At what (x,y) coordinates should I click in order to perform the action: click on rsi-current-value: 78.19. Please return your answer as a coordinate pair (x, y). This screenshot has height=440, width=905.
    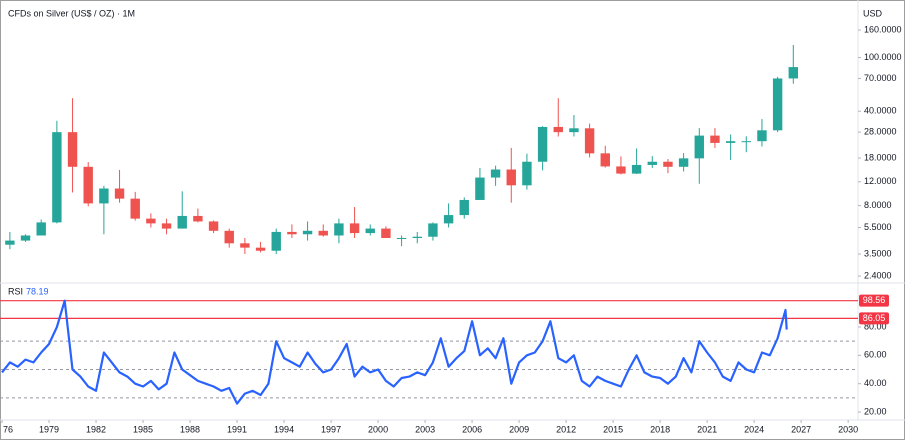
    Looking at the image, I should click on (37, 291).